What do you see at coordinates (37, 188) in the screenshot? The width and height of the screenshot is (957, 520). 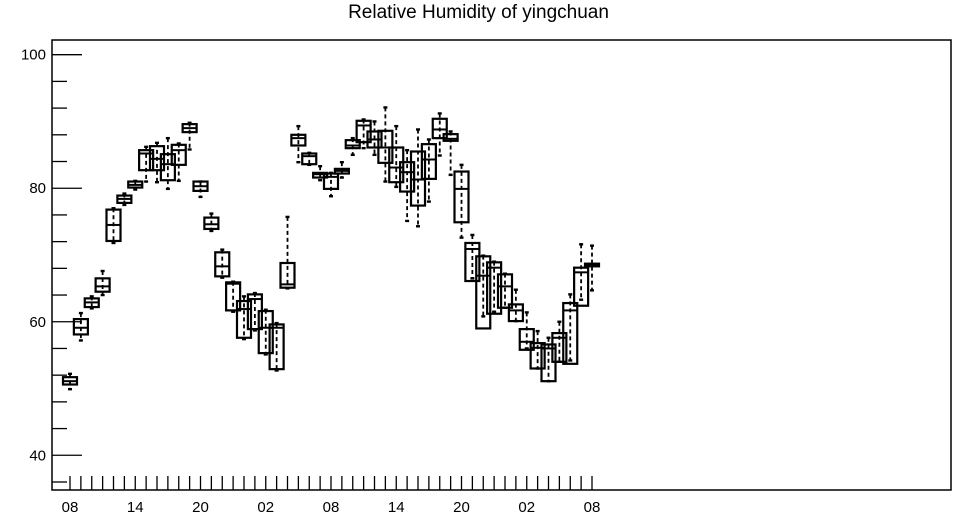 I see `y-tick-label: 80` at bounding box center [37, 188].